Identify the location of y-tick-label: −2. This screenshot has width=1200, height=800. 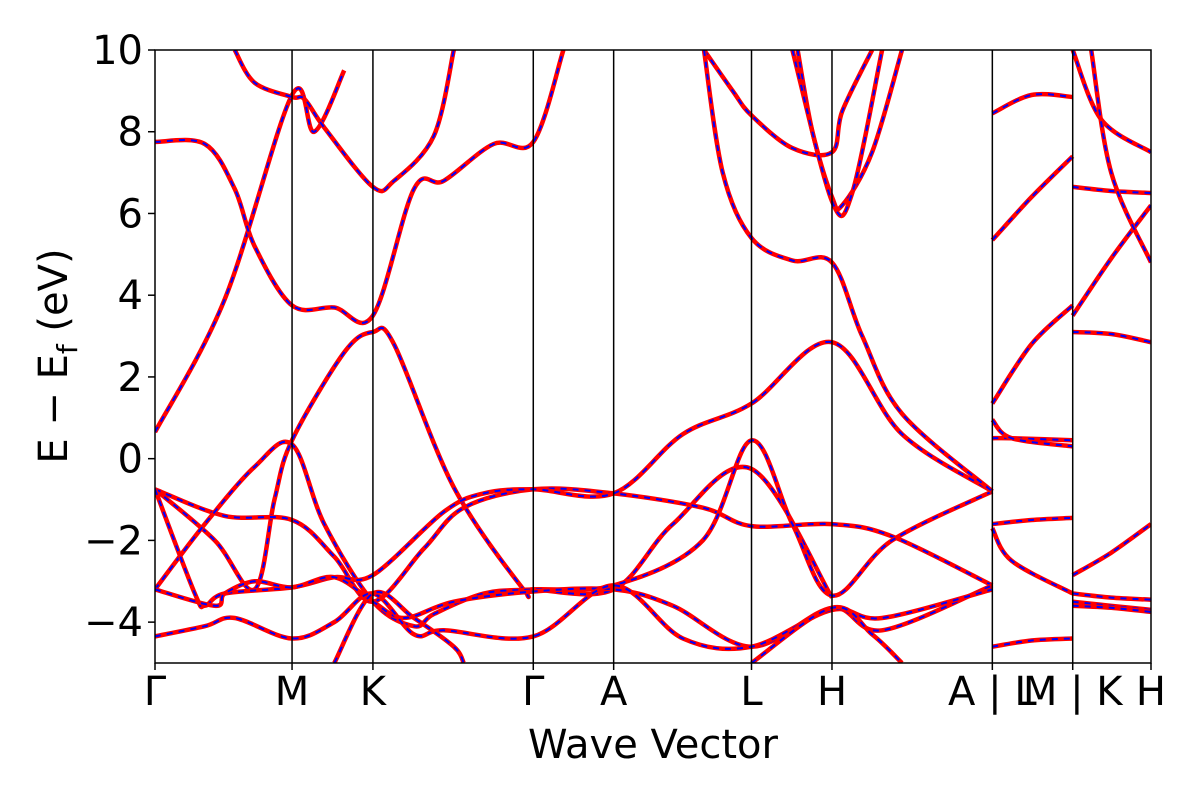
(113, 541).